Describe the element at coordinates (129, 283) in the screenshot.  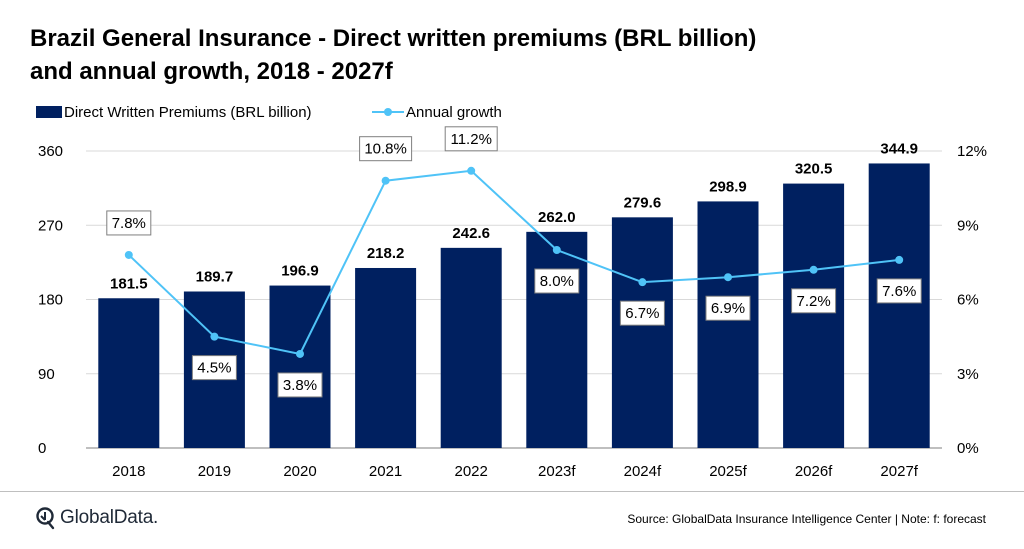
I see `bar-value-label: 181.5` at that location.